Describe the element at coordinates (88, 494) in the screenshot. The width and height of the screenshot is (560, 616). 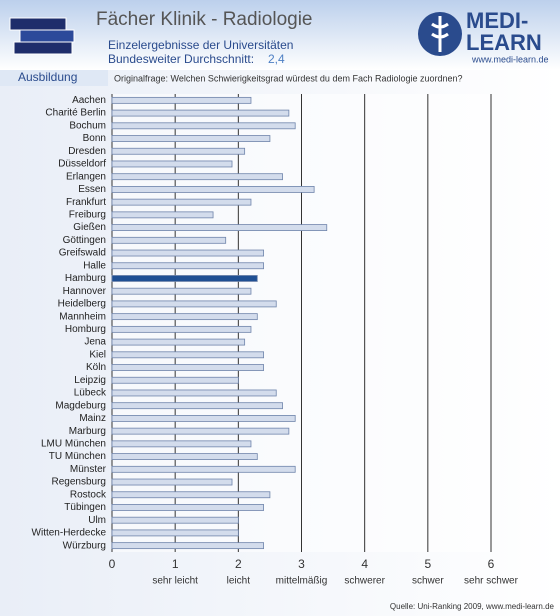
I see `y-tick-label: Rostock` at that location.